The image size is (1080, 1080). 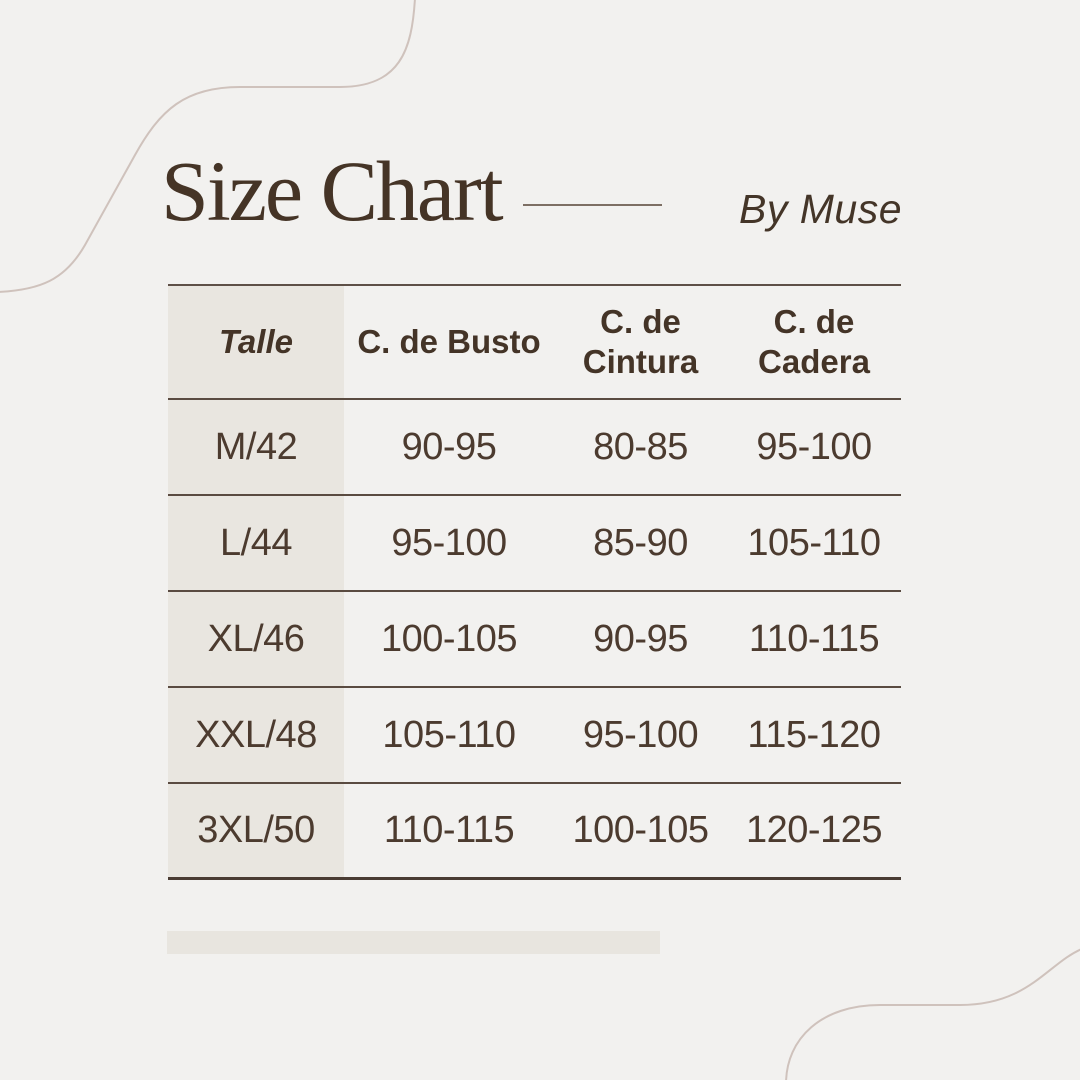 What do you see at coordinates (534, 640) in the screenshot?
I see `table-row-xl46: XL/46 100-105 90-95 110-115` at bounding box center [534, 640].